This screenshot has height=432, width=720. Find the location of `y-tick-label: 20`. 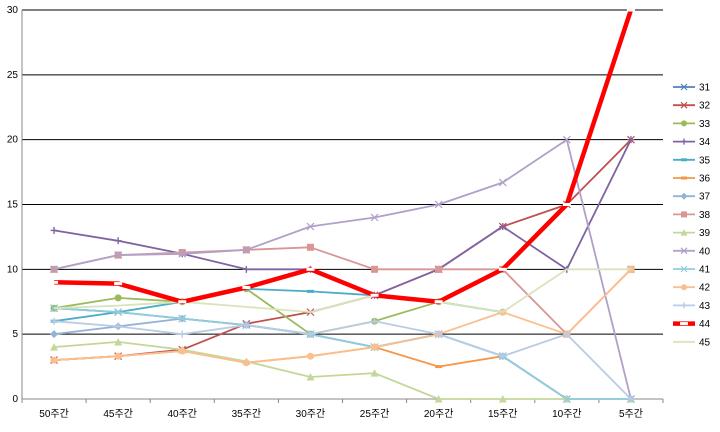

y-tick-label: 20 is located at coordinates (13, 140).